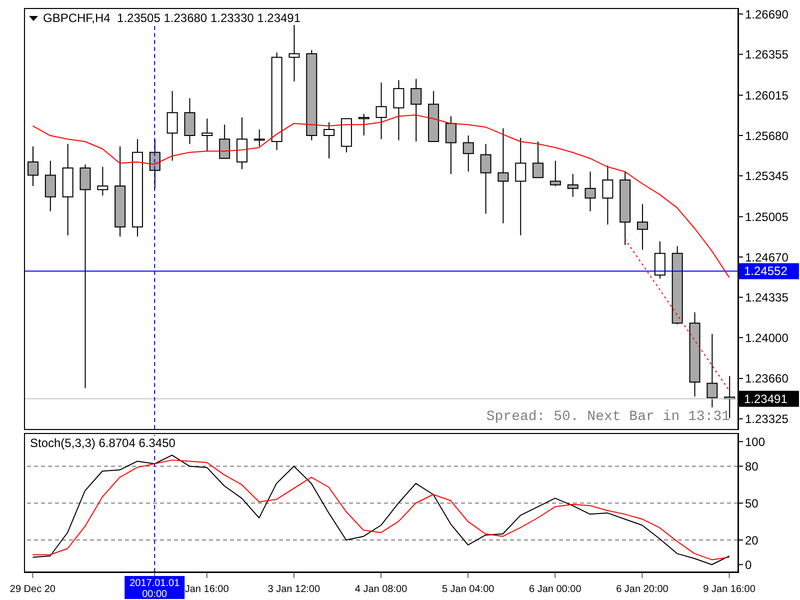  What do you see at coordinates (752, 466) in the screenshot?
I see `y-tick-label: 80` at bounding box center [752, 466].